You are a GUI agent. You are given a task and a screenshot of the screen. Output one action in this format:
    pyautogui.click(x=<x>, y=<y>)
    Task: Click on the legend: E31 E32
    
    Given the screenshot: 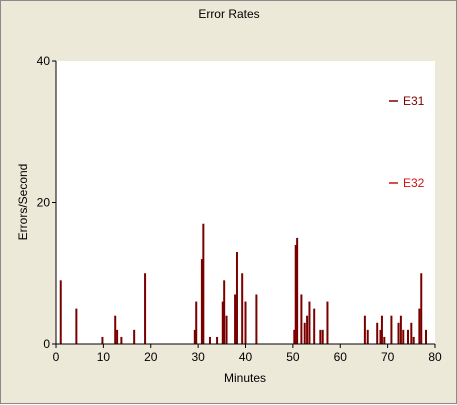 What is the action you would take?
    pyautogui.click(x=407, y=142)
    